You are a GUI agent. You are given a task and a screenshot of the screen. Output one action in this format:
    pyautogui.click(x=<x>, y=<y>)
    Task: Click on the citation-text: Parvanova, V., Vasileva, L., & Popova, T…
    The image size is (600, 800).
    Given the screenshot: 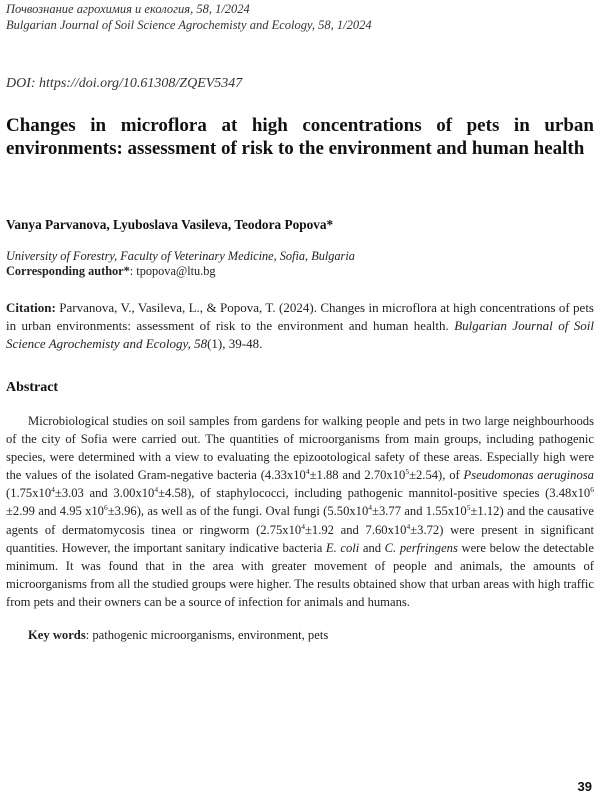 What is the action you would take?
    pyautogui.click(x=300, y=316)
    